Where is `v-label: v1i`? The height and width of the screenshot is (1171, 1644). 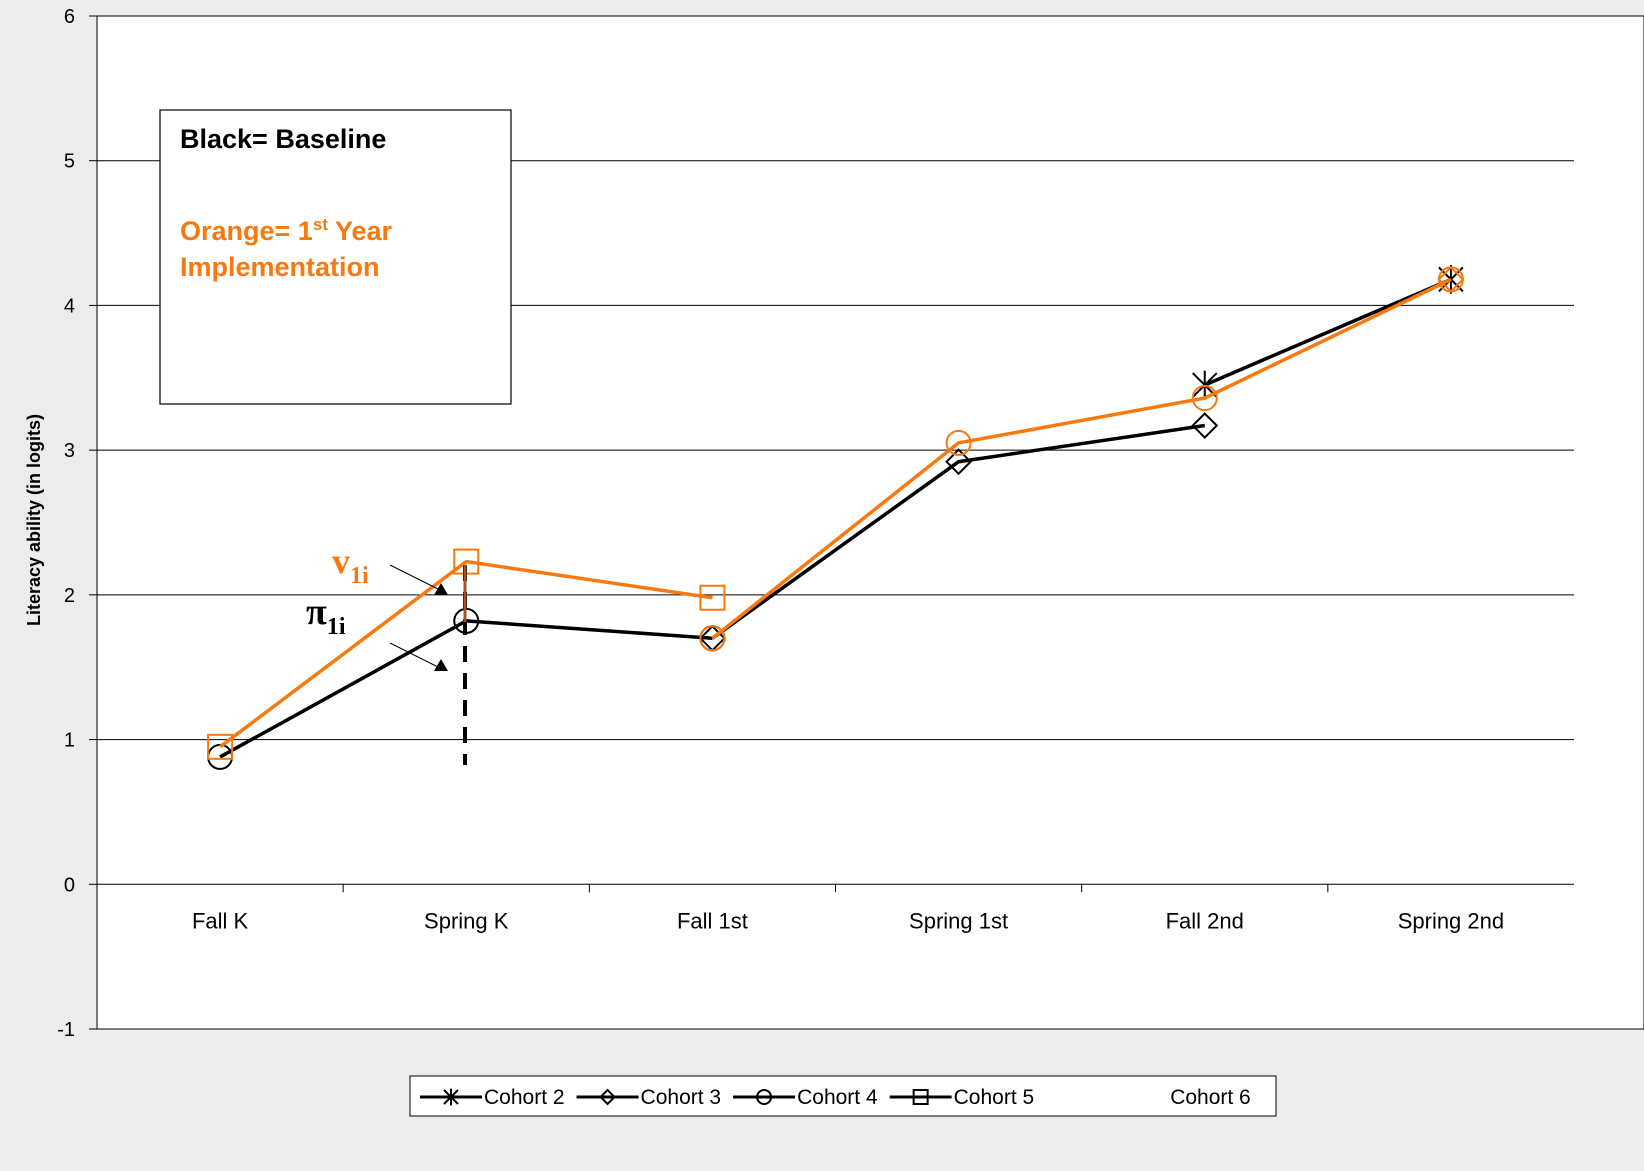 v-label: v1i is located at coordinates (350, 565).